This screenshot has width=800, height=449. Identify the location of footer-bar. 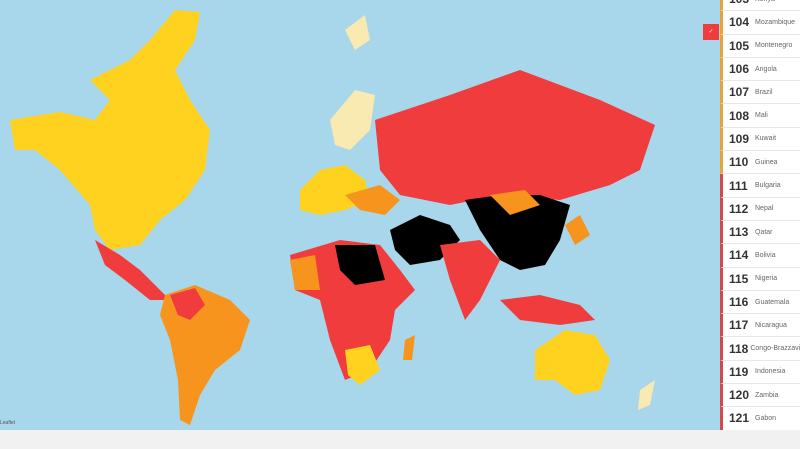
(400, 439).